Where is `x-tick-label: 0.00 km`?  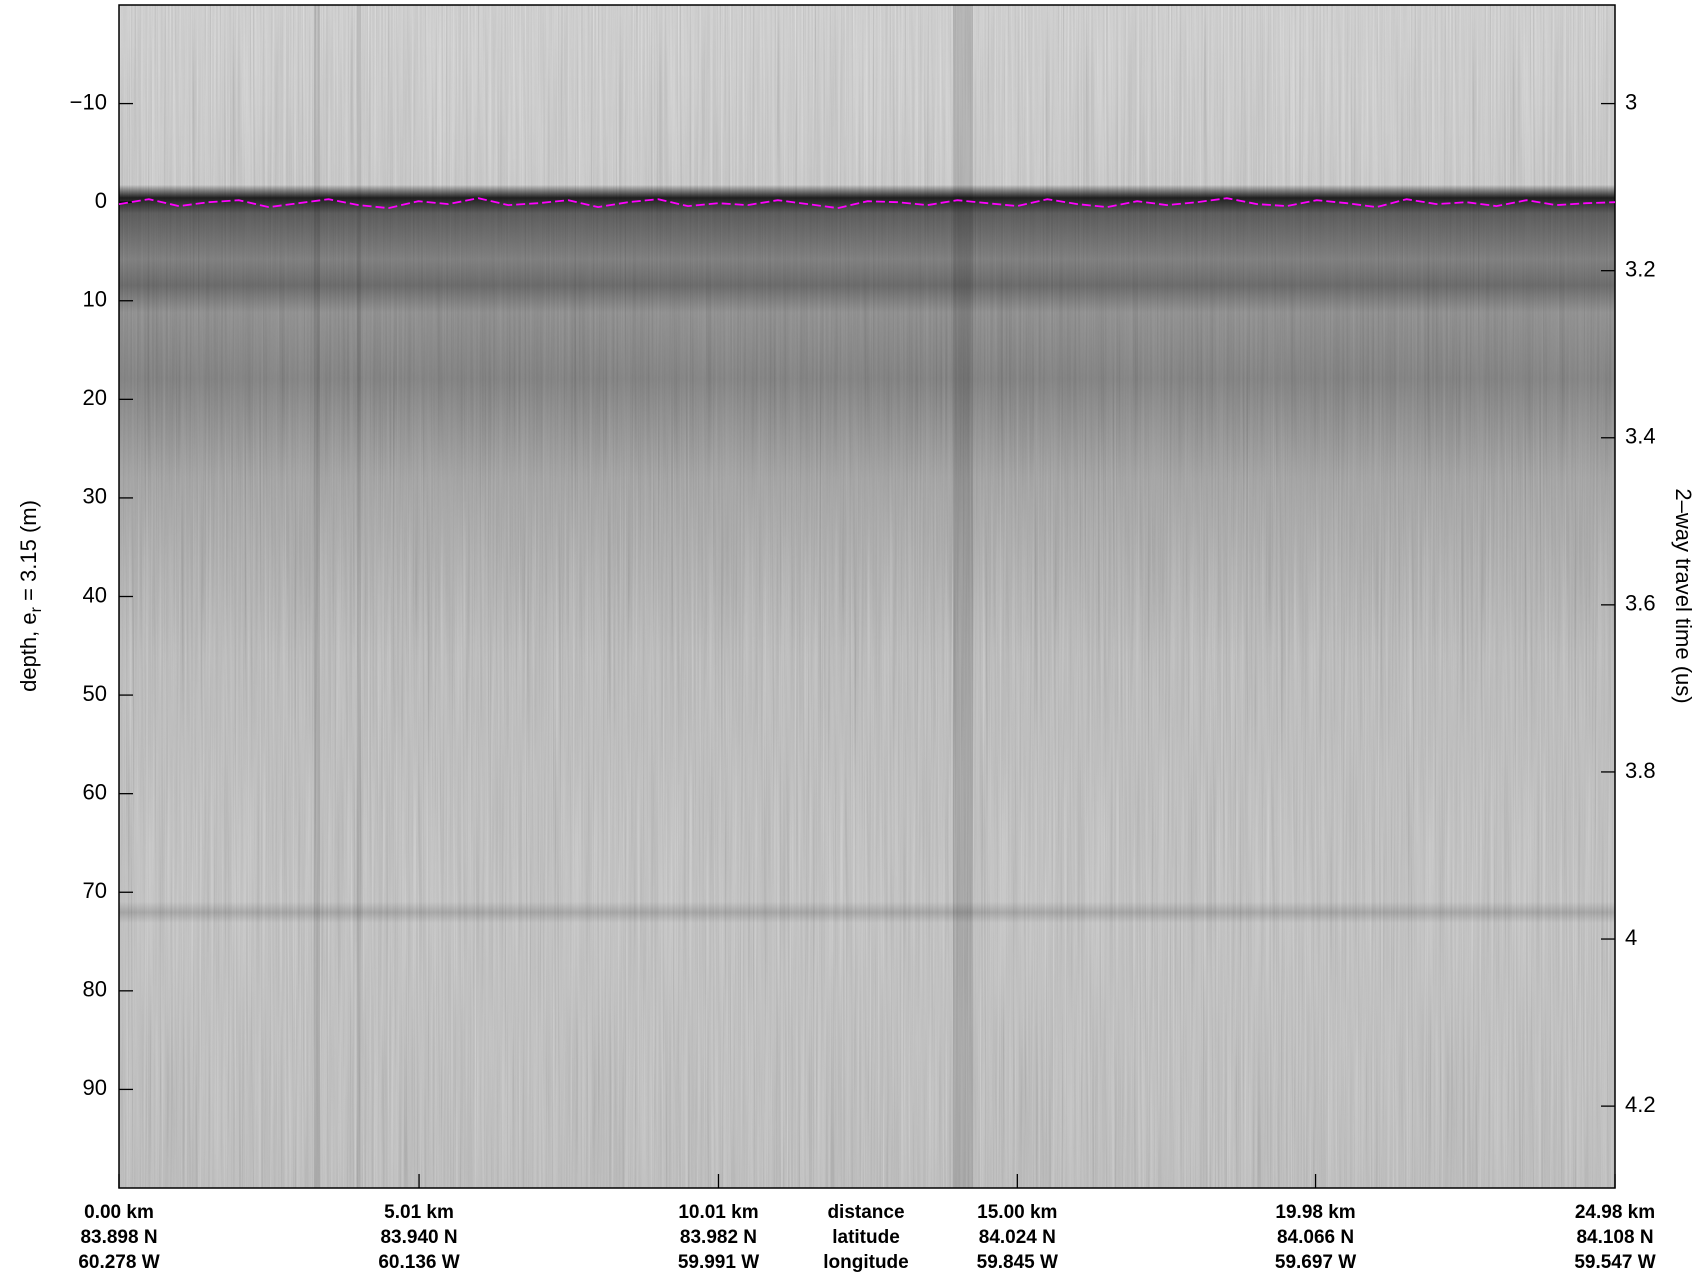
x-tick-label: 0.00 km is located at coordinates (119, 1212).